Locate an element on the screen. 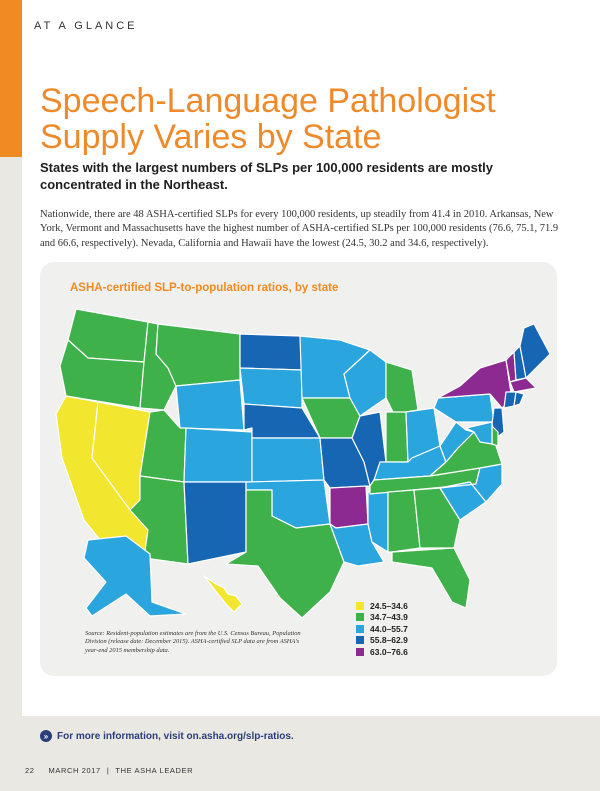 This screenshot has height=791, width=600. legend-label: 44.0–55.7 is located at coordinates (389, 628).